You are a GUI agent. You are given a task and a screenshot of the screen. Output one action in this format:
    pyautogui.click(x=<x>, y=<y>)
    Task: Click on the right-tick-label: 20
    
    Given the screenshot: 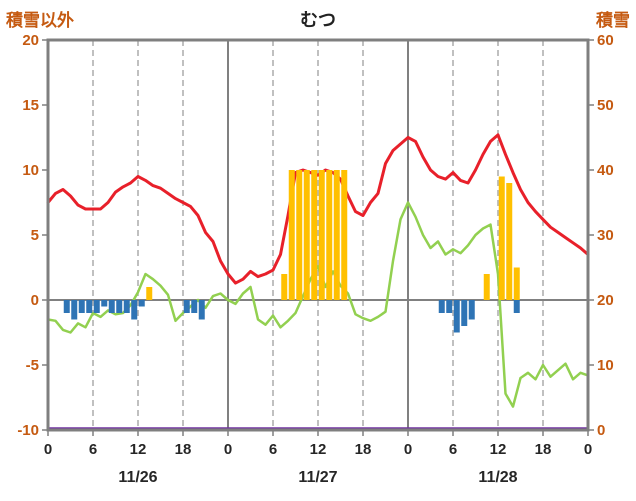 What is the action you would take?
    pyautogui.click(x=605, y=300)
    